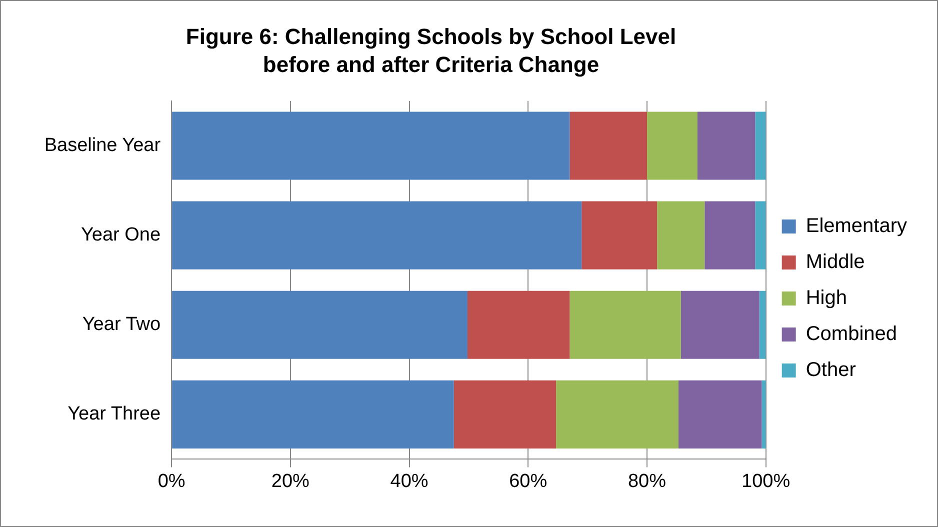  Describe the element at coordinates (647, 481) in the screenshot. I see `x-tick-label: 80%` at that location.